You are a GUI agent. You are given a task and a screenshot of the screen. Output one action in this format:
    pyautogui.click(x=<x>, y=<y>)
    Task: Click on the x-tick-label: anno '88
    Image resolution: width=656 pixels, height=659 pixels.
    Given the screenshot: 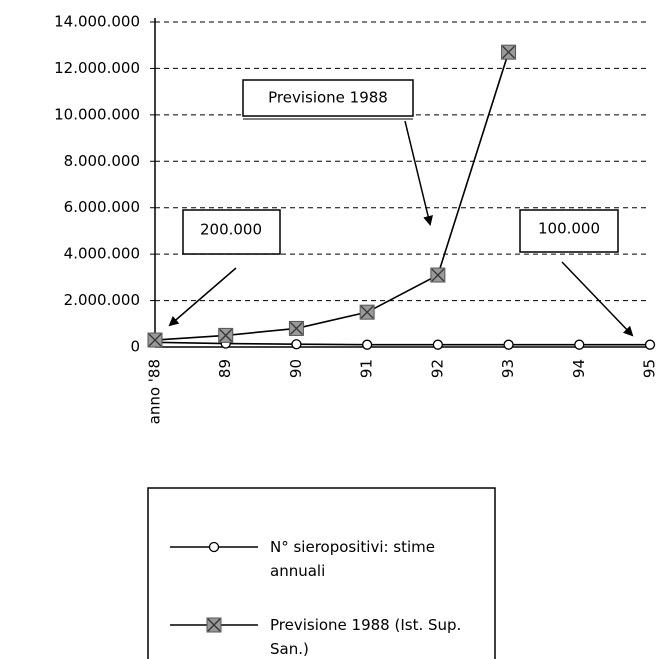 What is the action you would take?
    pyautogui.click(x=155, y=391)
    